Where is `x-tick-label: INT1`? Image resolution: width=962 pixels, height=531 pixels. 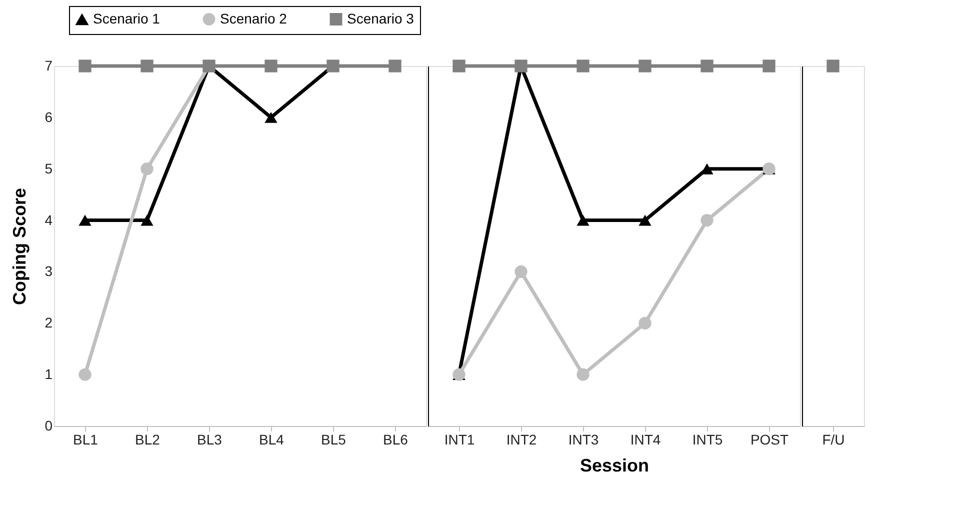
x-tick-label: INT1 is located at coordinates (459, 440).